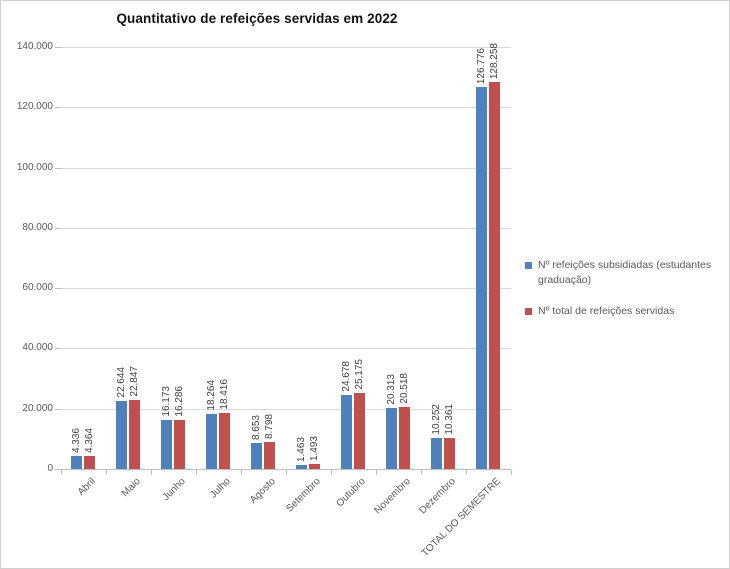 The height and width of the screenshot is (569, 730). I want to click on bar-value-label: 1.463, so click(301, 449).